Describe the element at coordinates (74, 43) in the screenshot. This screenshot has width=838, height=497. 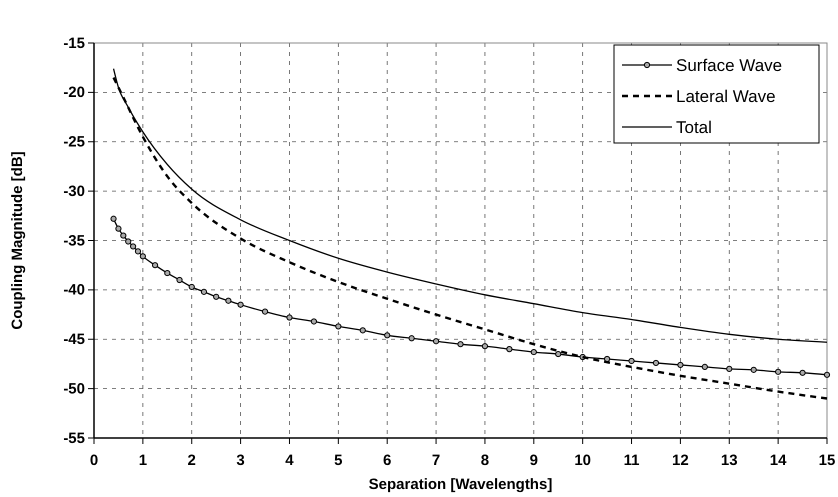
I see `y-tick-label: -15` at that location.